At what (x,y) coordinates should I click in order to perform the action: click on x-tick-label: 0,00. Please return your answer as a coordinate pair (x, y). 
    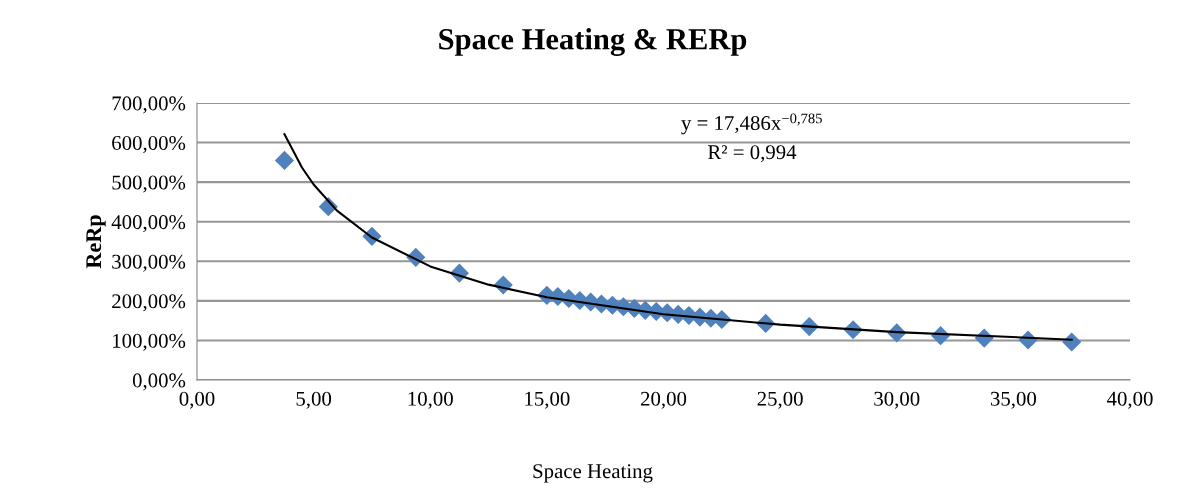
    Looking at the image, I should click on (197, 400).